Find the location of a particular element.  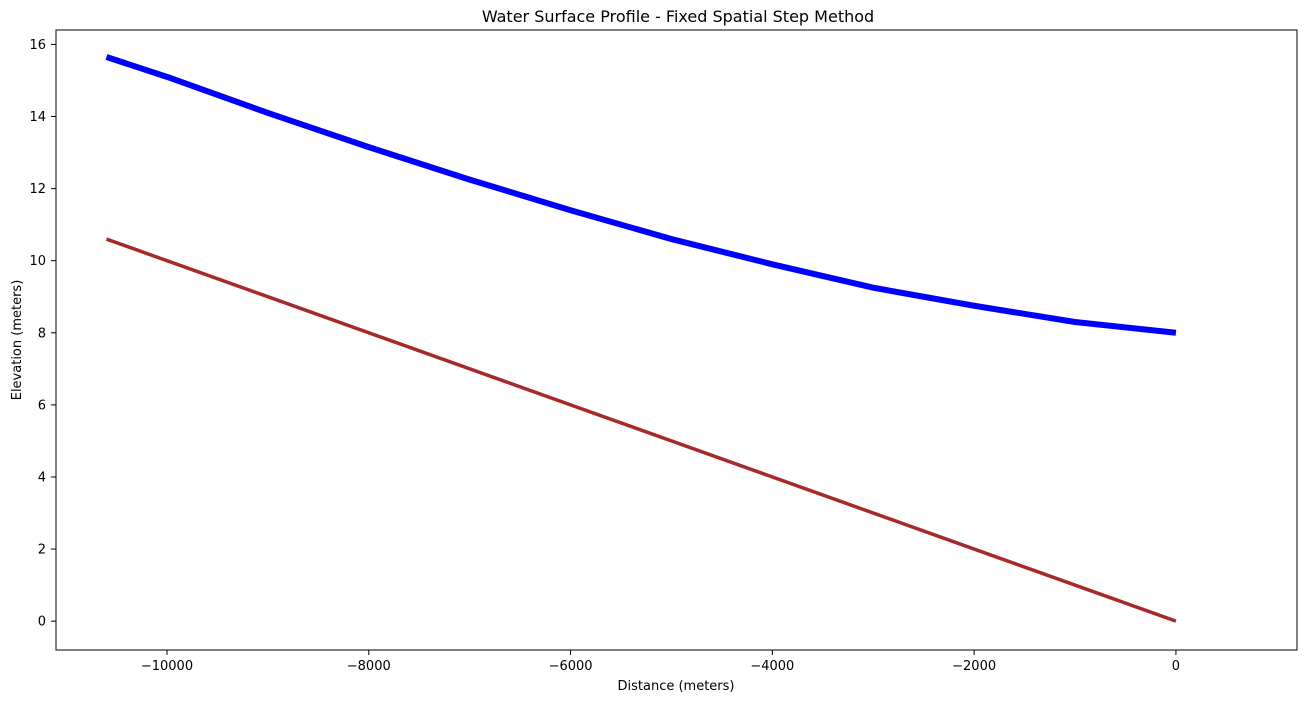

x-tick-label: −6000 is located at coordinates (571, 666).